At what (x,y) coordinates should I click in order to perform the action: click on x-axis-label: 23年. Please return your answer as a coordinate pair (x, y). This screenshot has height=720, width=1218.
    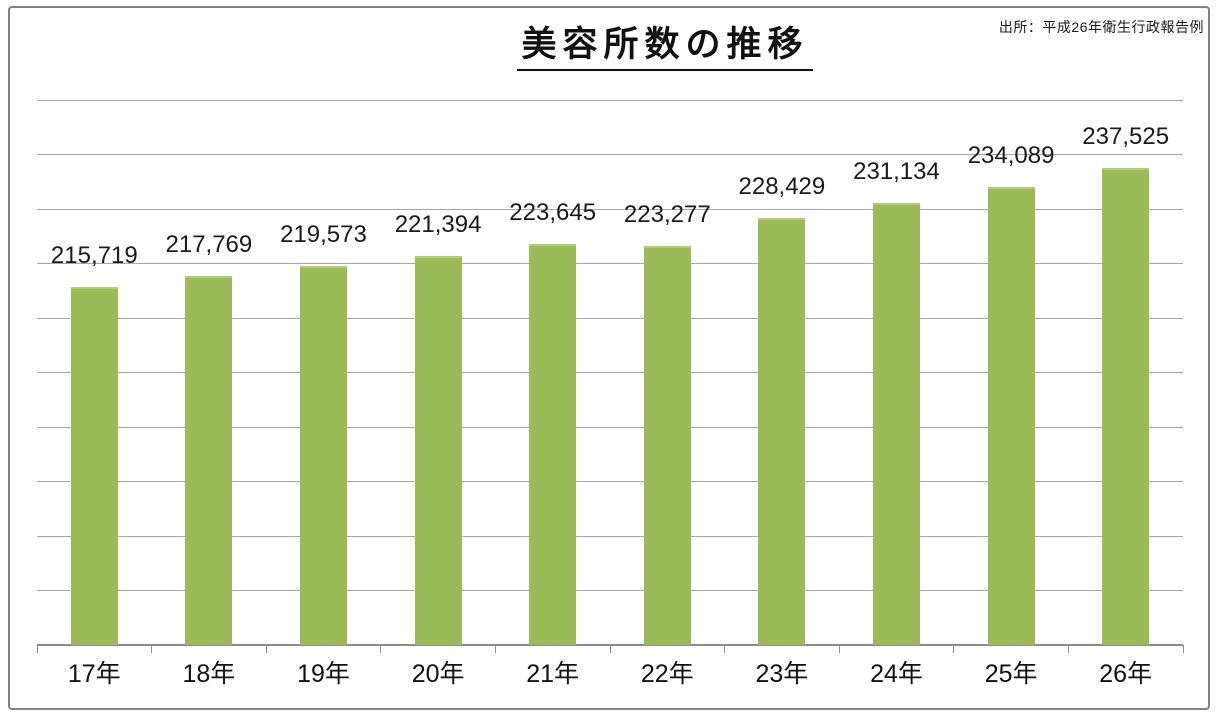
    Looking at the image, I should click on (782, 674).